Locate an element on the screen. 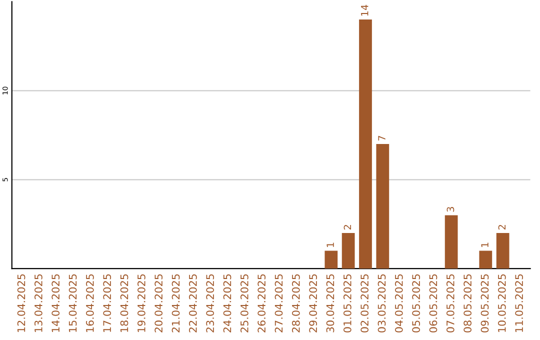  data-label: 7 is located at coordinates (382, 138).